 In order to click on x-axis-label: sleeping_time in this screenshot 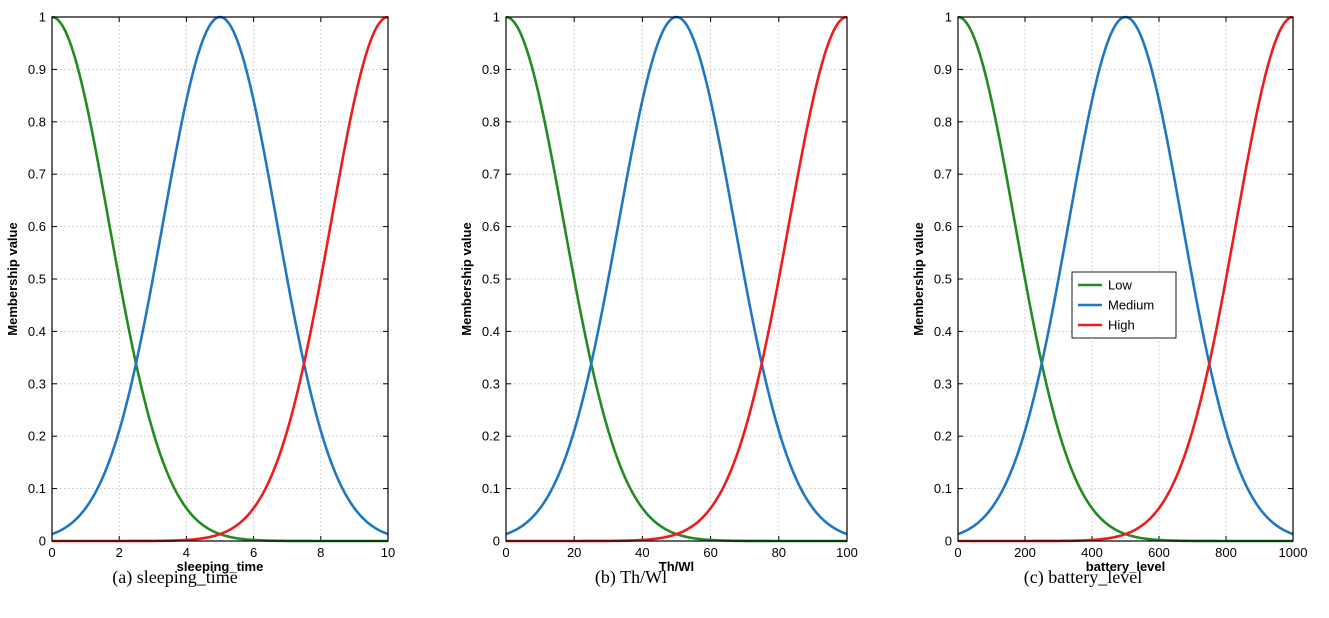, I will do `click(220, 566)`.